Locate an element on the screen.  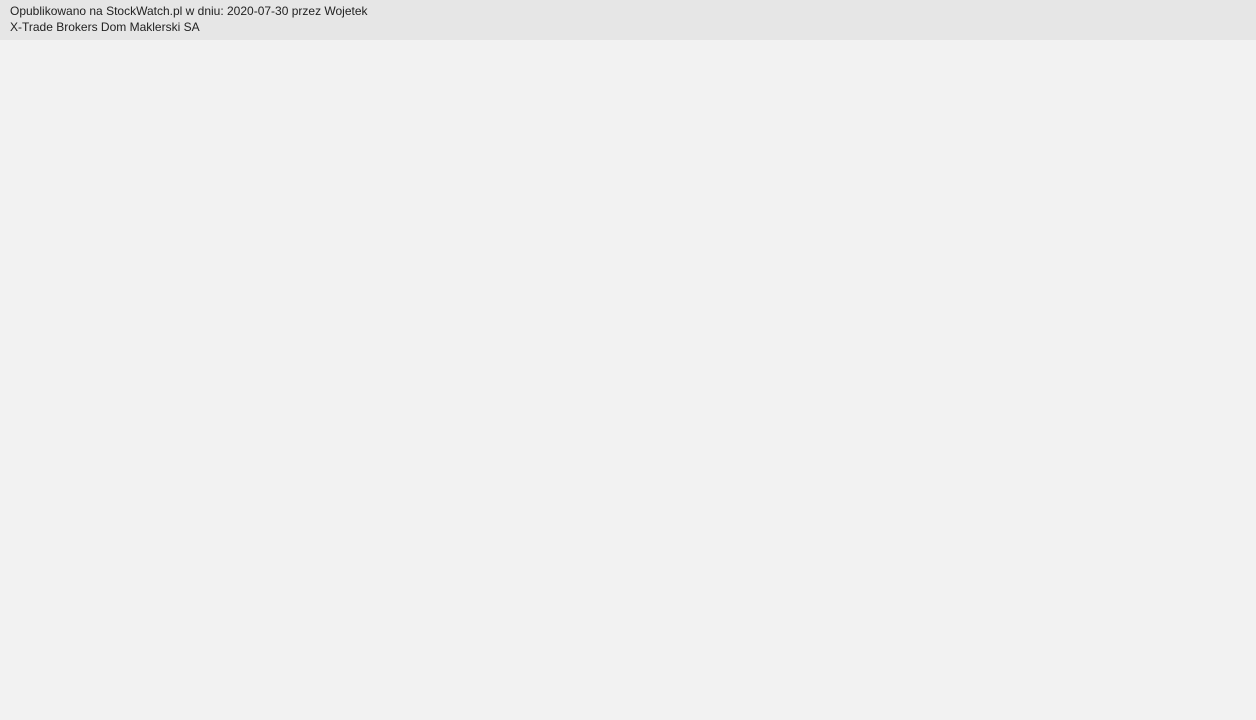
header-band is located at coordinates (628, 20).